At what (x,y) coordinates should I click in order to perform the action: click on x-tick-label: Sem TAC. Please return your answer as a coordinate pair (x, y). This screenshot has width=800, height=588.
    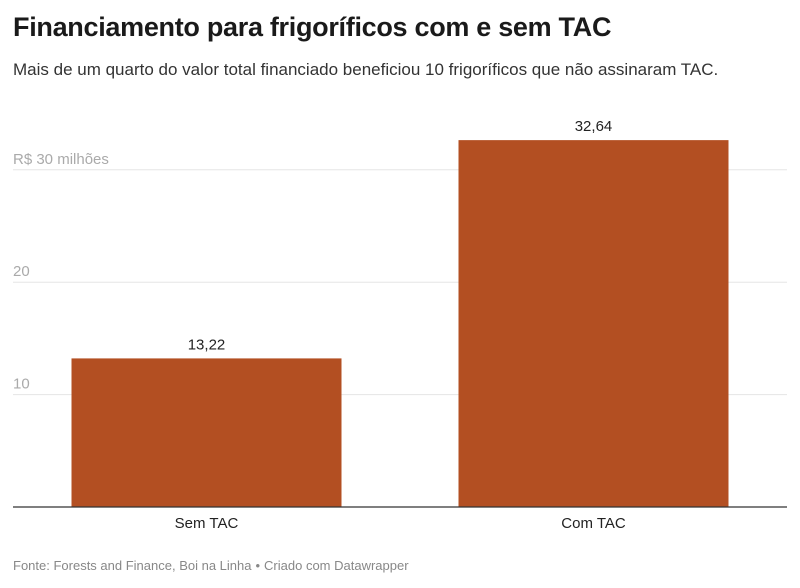
    Looking at the image, I should click on (207, 523).